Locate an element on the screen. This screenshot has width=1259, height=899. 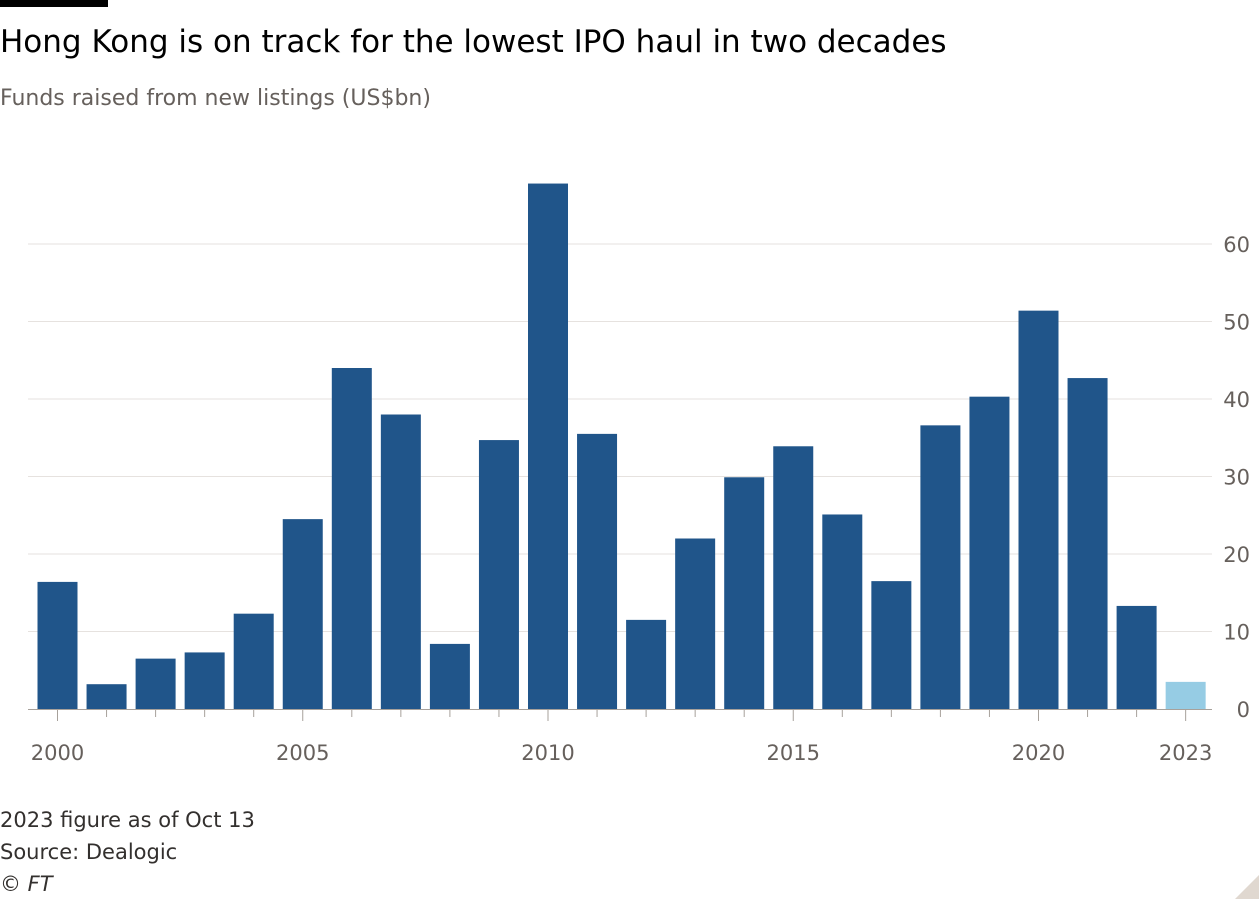
bar-2014 is located at coordinates (744, 593).